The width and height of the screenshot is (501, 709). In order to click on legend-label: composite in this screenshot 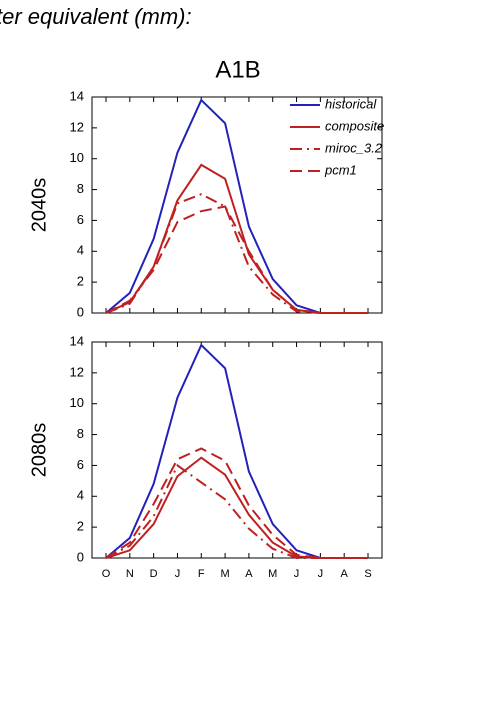, I will do `click(354, 125)`.